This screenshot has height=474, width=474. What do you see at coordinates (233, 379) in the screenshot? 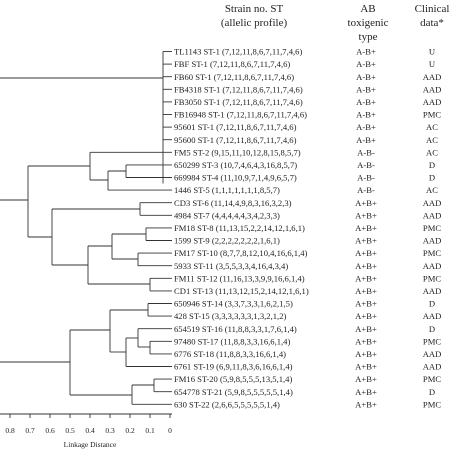
I see `strain-label: FM16 ST-20 (5,9,8,5,5,5,13,5,1,4)` at bounding box center [233, 379].